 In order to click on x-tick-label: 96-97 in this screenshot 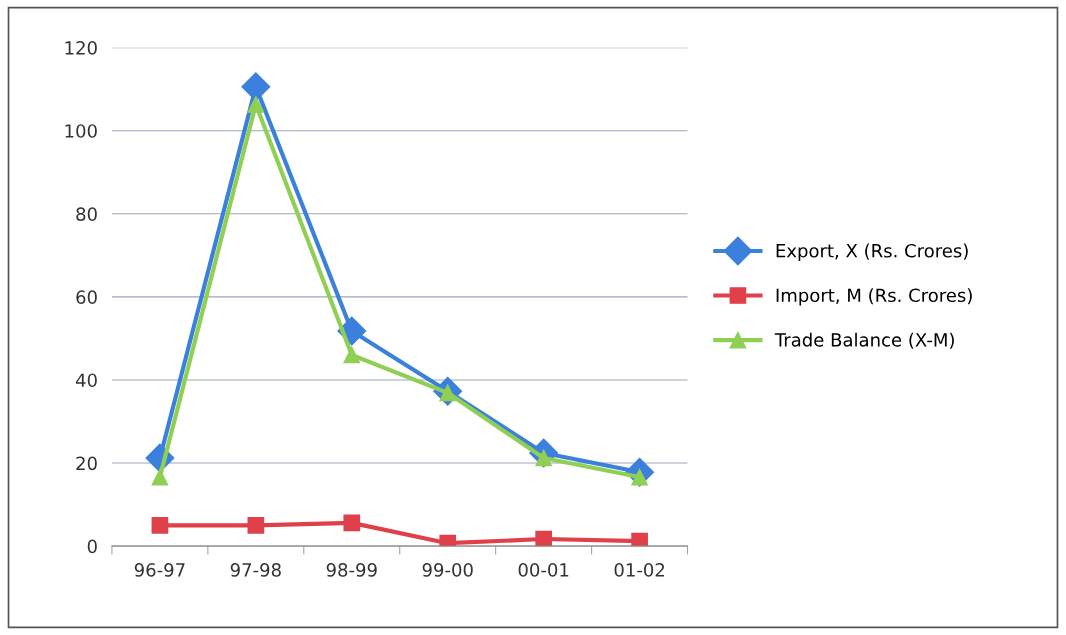, I will do `click(159, 570)`.